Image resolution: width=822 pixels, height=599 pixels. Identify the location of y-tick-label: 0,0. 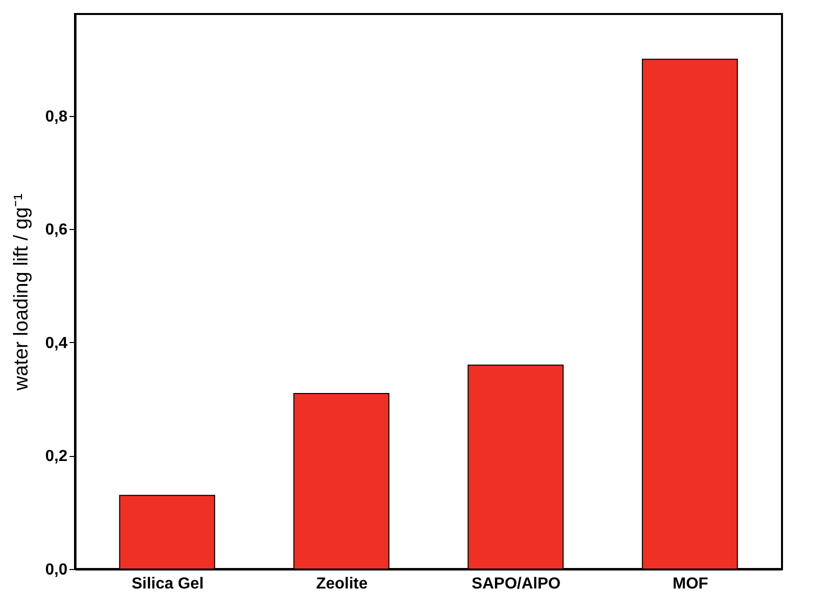
(56, 570).